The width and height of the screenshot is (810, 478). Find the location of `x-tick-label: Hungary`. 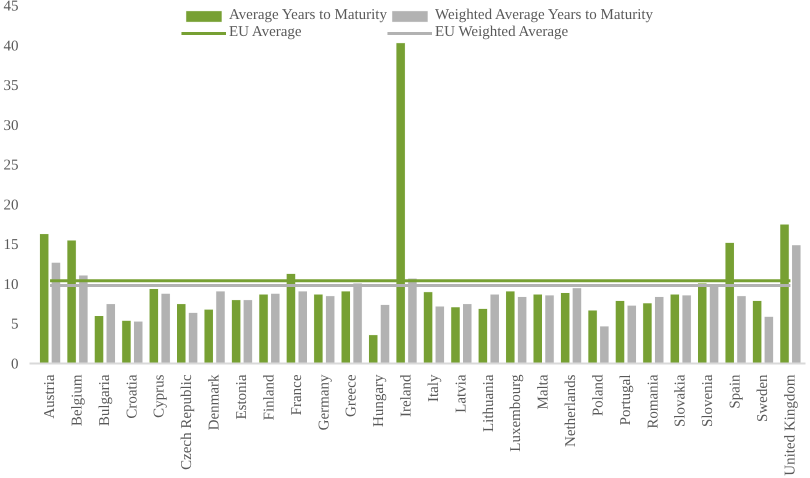

x-tick-label: Hungary is located at coordinates (379, 400).